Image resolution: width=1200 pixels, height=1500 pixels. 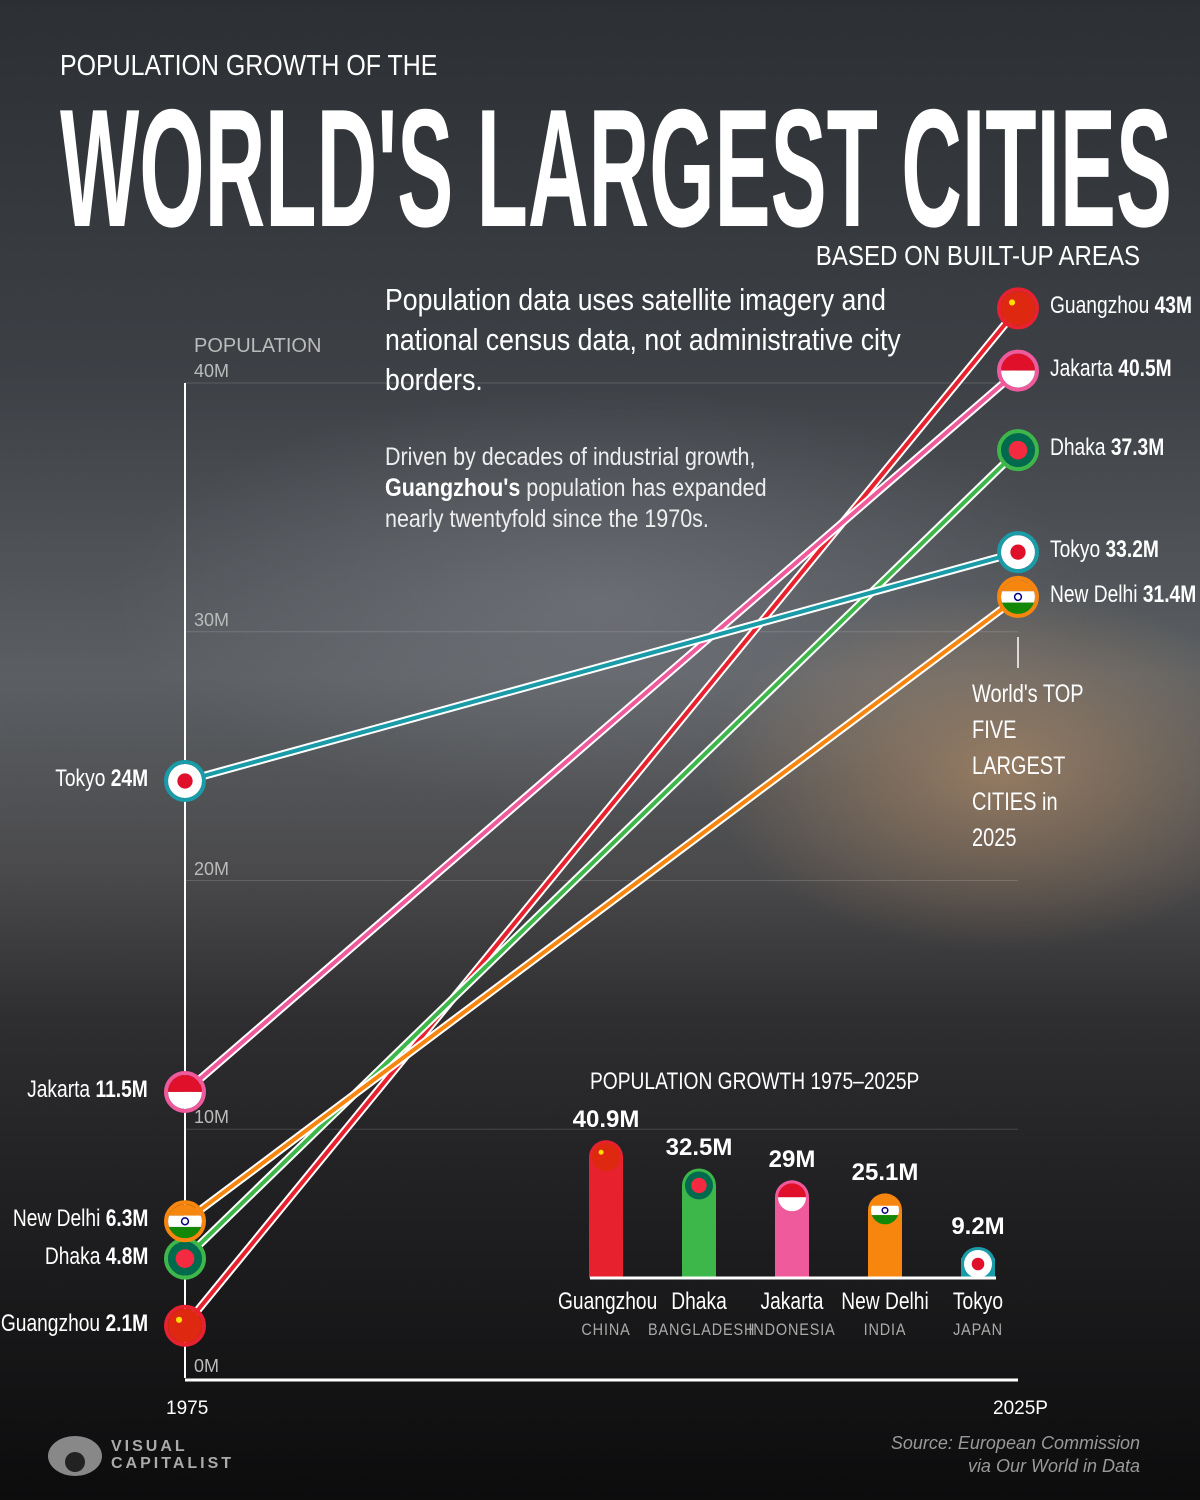 I want to click on y-axis-label: POPULATION, so click(x=258, y=346).